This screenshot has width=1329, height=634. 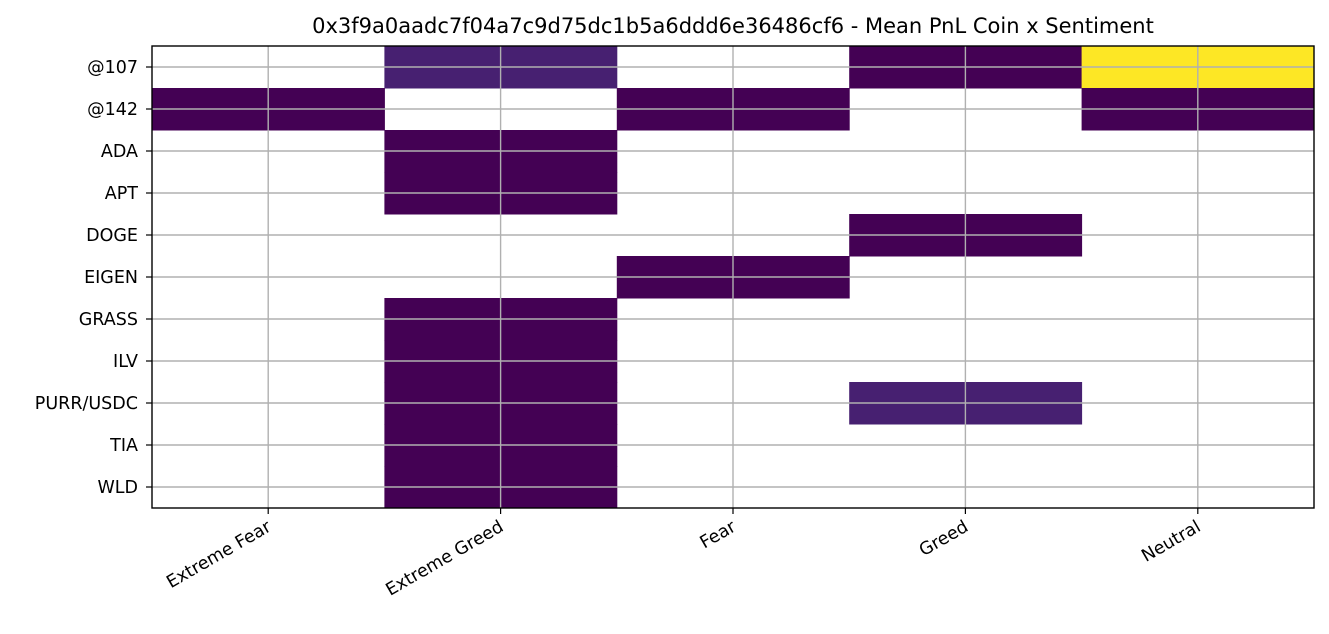 I want to click on y-tick-label: @142, so click(x=112, y=110).